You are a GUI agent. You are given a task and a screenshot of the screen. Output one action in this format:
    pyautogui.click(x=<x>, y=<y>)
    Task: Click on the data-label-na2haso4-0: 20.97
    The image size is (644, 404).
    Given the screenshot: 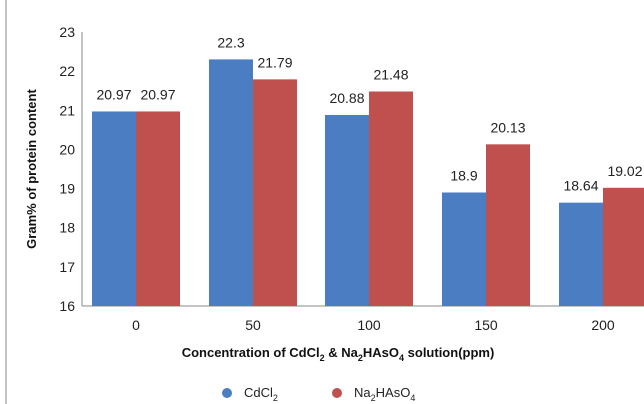 What is the action you would take?
    pyautogui.click(x=157, y=94)
    